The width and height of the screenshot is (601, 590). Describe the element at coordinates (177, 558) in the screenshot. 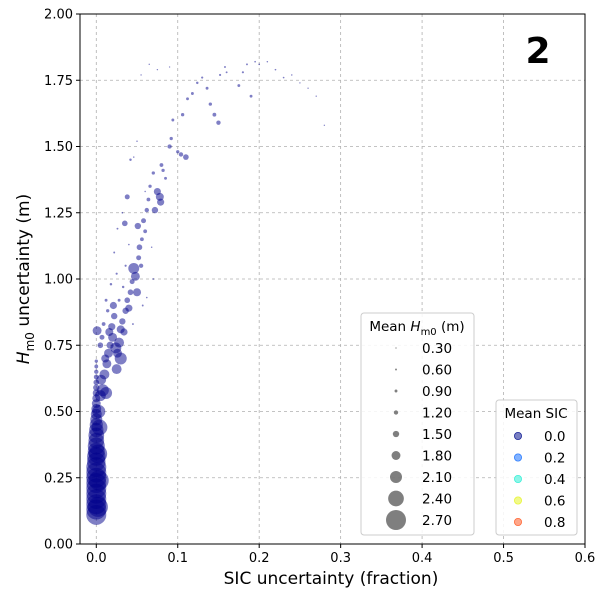

I see `x-tick-label: 0.1` at that location.